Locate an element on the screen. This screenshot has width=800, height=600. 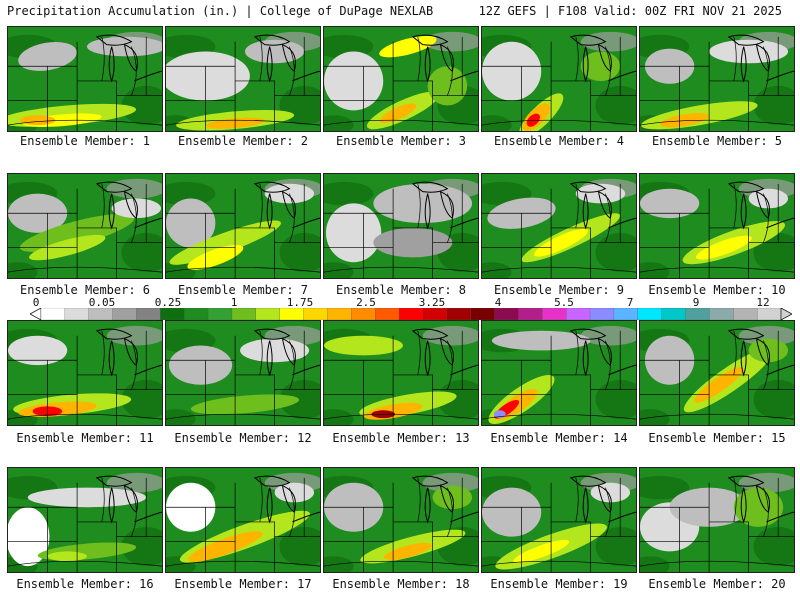
ensemble-member-label: Ensemble Member: 12 is located at coordinates (243, 438).